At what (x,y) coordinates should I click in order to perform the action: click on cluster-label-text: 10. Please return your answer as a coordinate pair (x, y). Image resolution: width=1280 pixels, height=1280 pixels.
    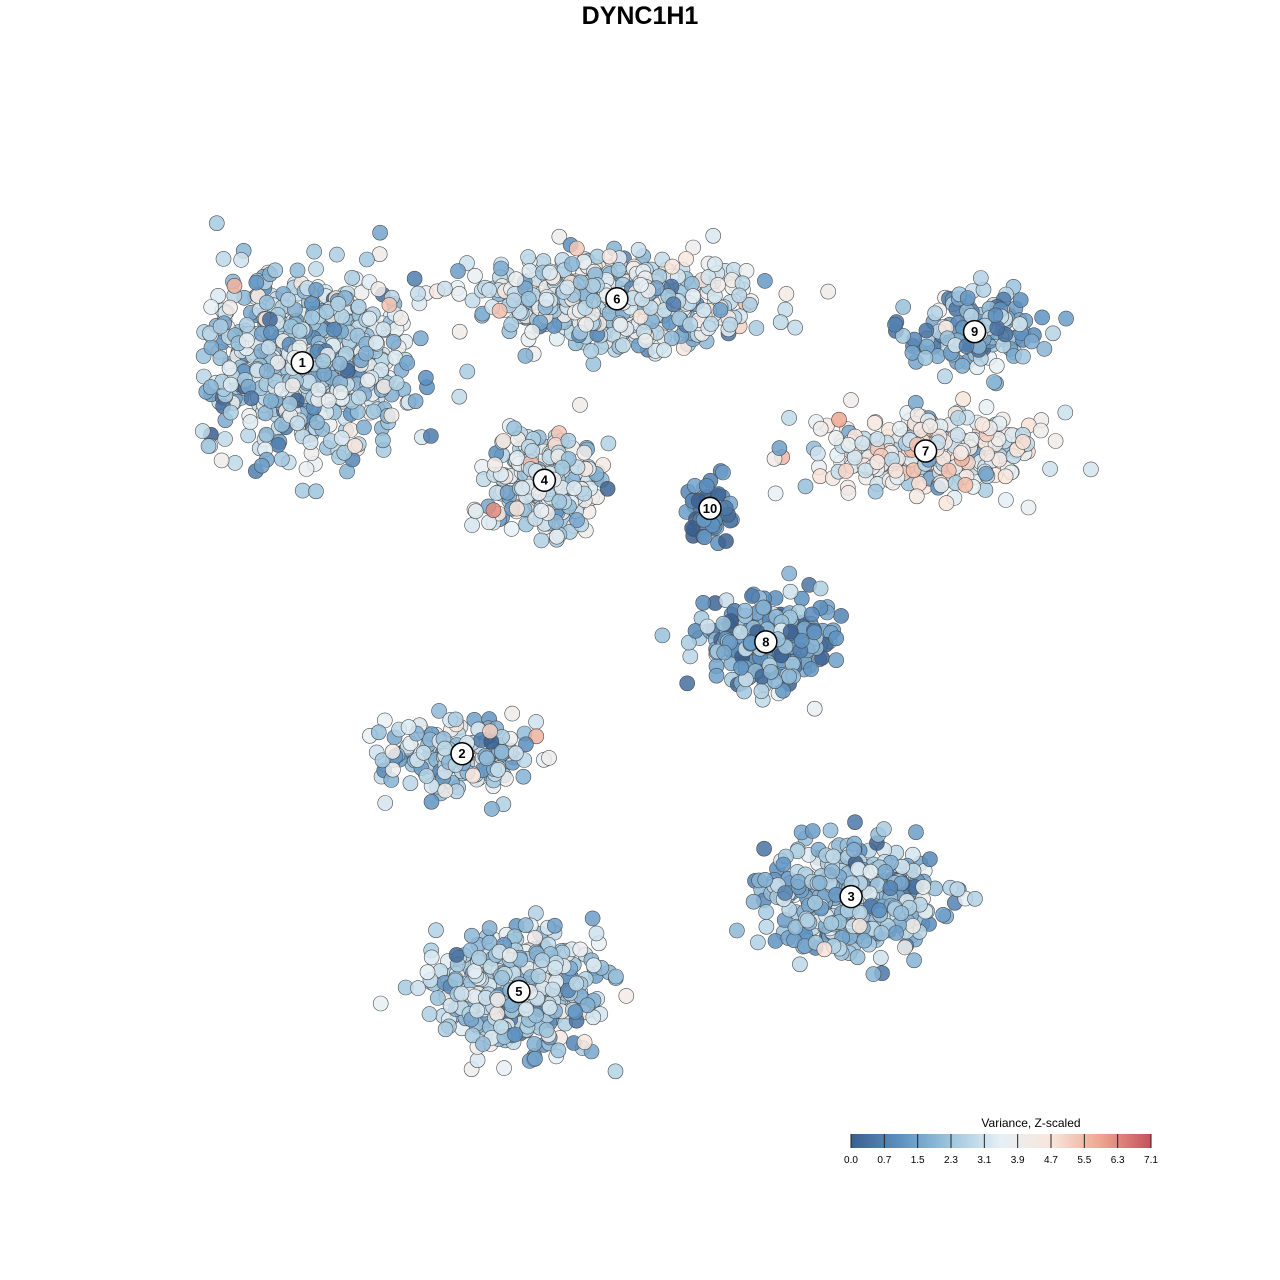
    Looking at the image, I should click on (710, 508).